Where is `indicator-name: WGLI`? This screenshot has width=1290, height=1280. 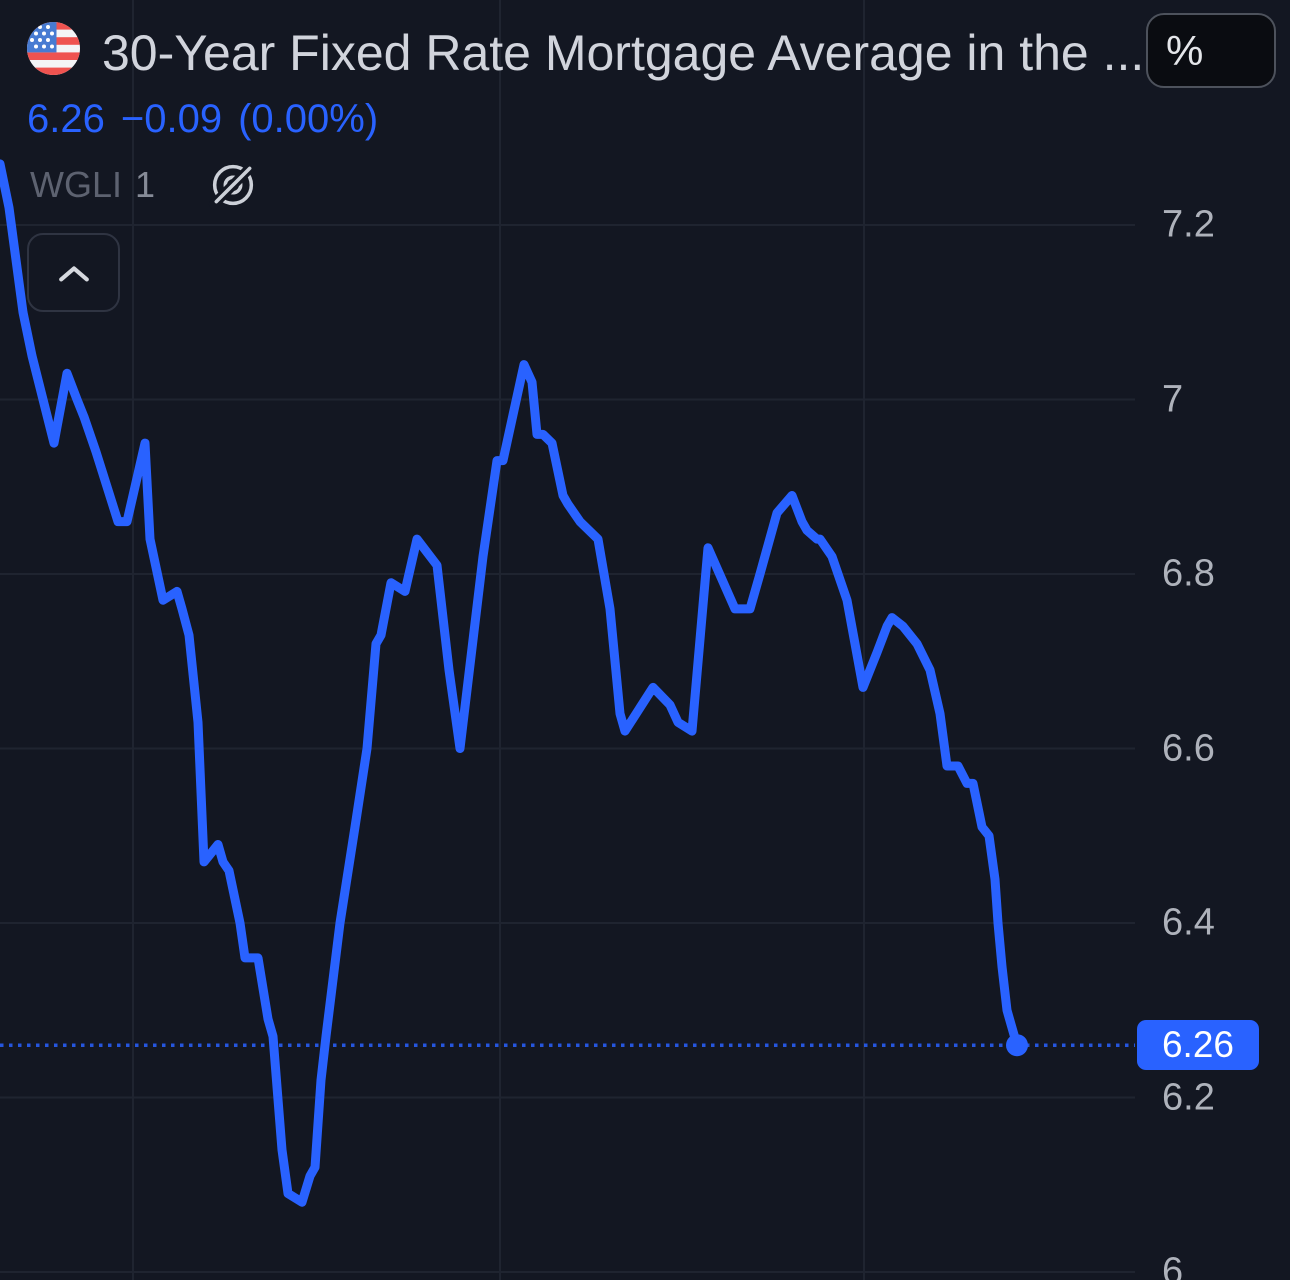 indicator-name: WGLI is located at coordinates (76, 184).